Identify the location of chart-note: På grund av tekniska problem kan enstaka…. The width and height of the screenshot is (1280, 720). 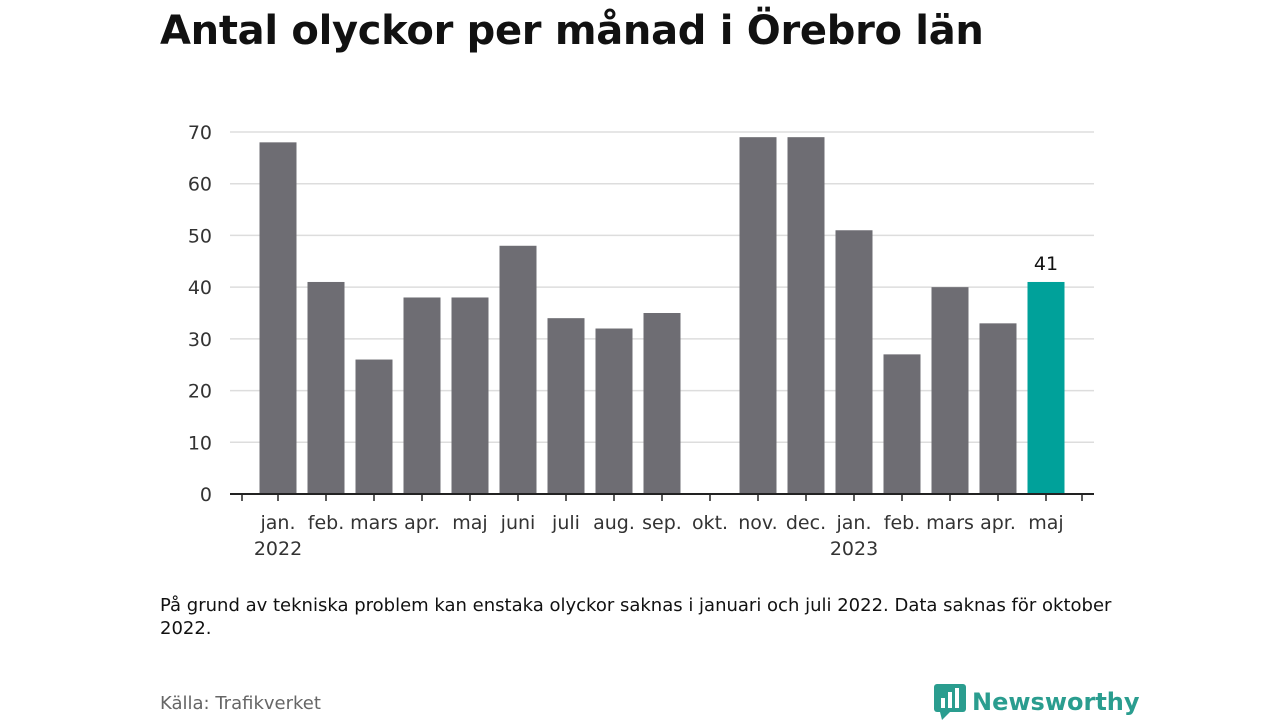
(636, 617).